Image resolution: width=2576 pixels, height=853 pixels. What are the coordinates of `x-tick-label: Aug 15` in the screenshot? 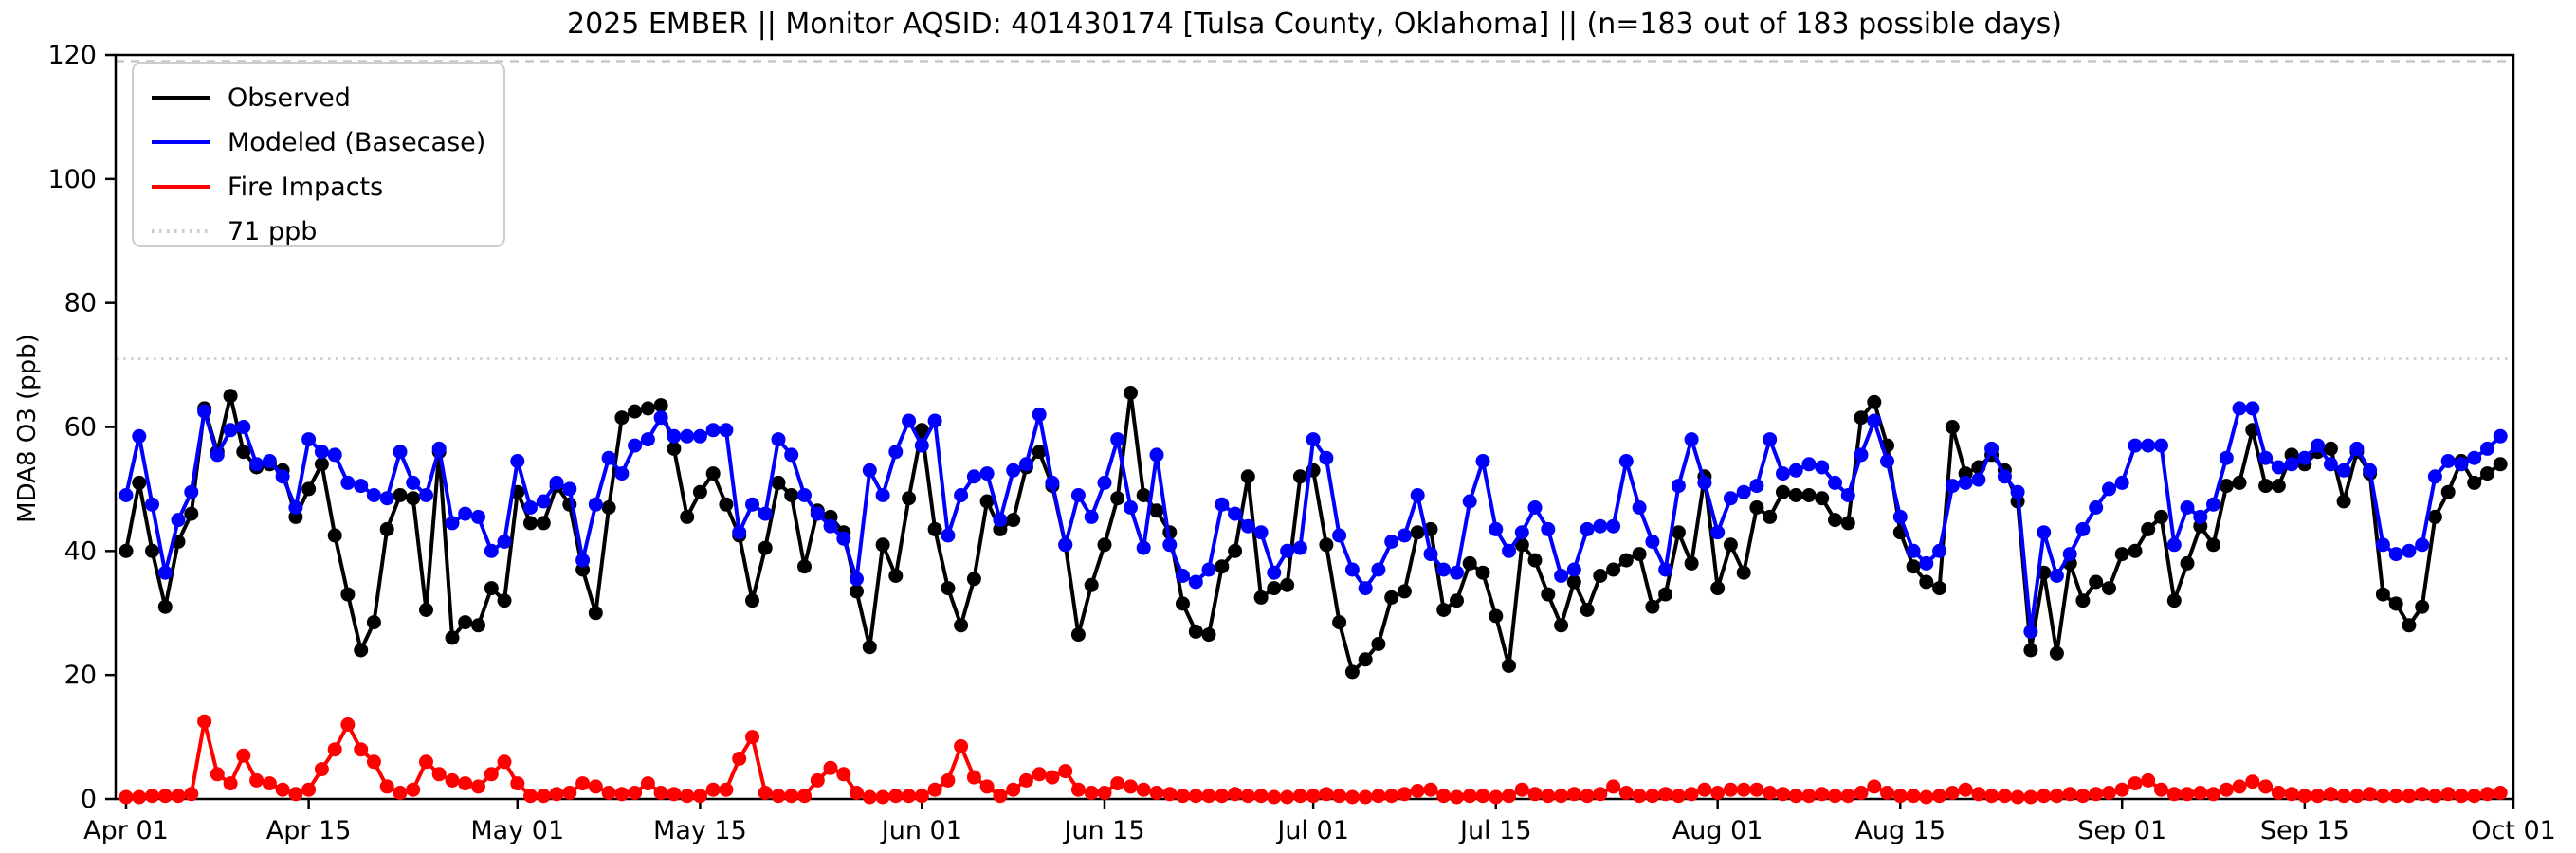 It's located at (1900, 830).